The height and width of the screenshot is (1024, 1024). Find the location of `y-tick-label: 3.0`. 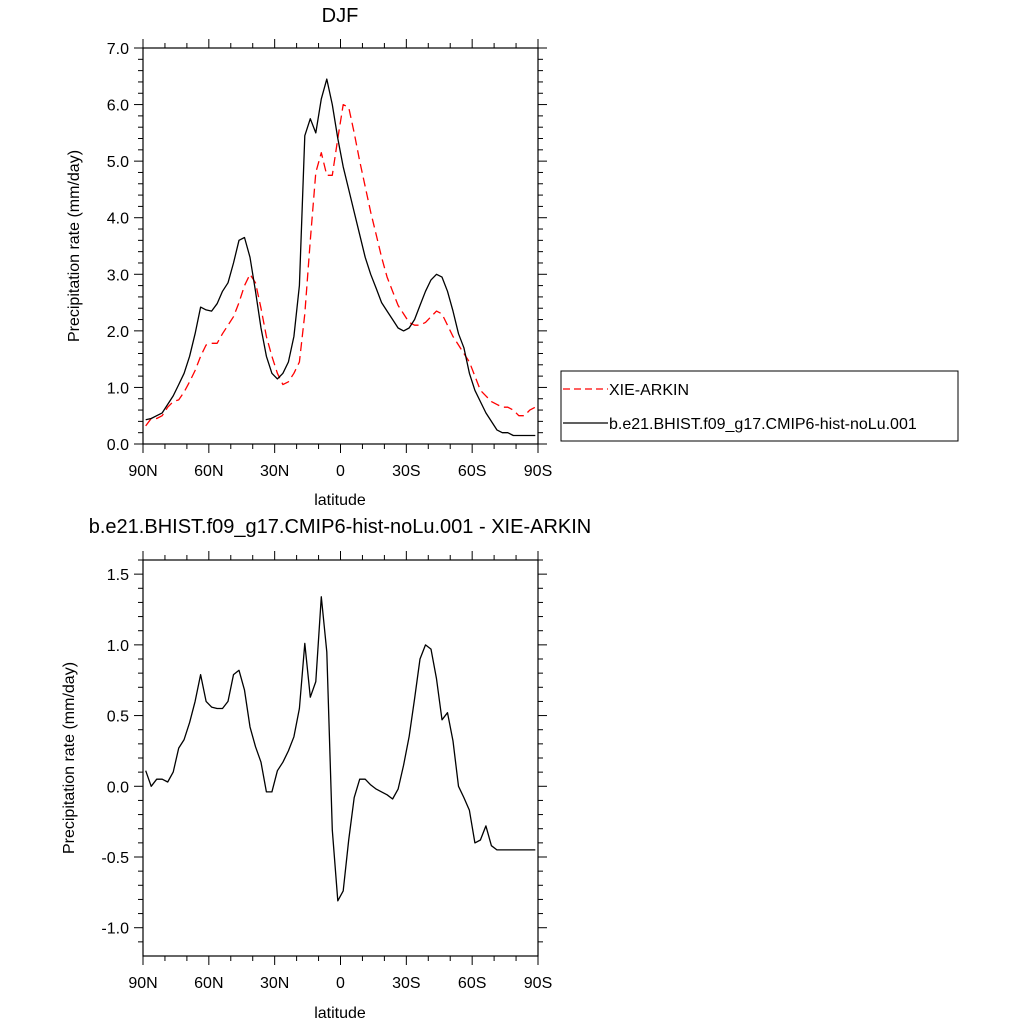

y-tick-label: 3.0 is located at coordinates (118, 275).